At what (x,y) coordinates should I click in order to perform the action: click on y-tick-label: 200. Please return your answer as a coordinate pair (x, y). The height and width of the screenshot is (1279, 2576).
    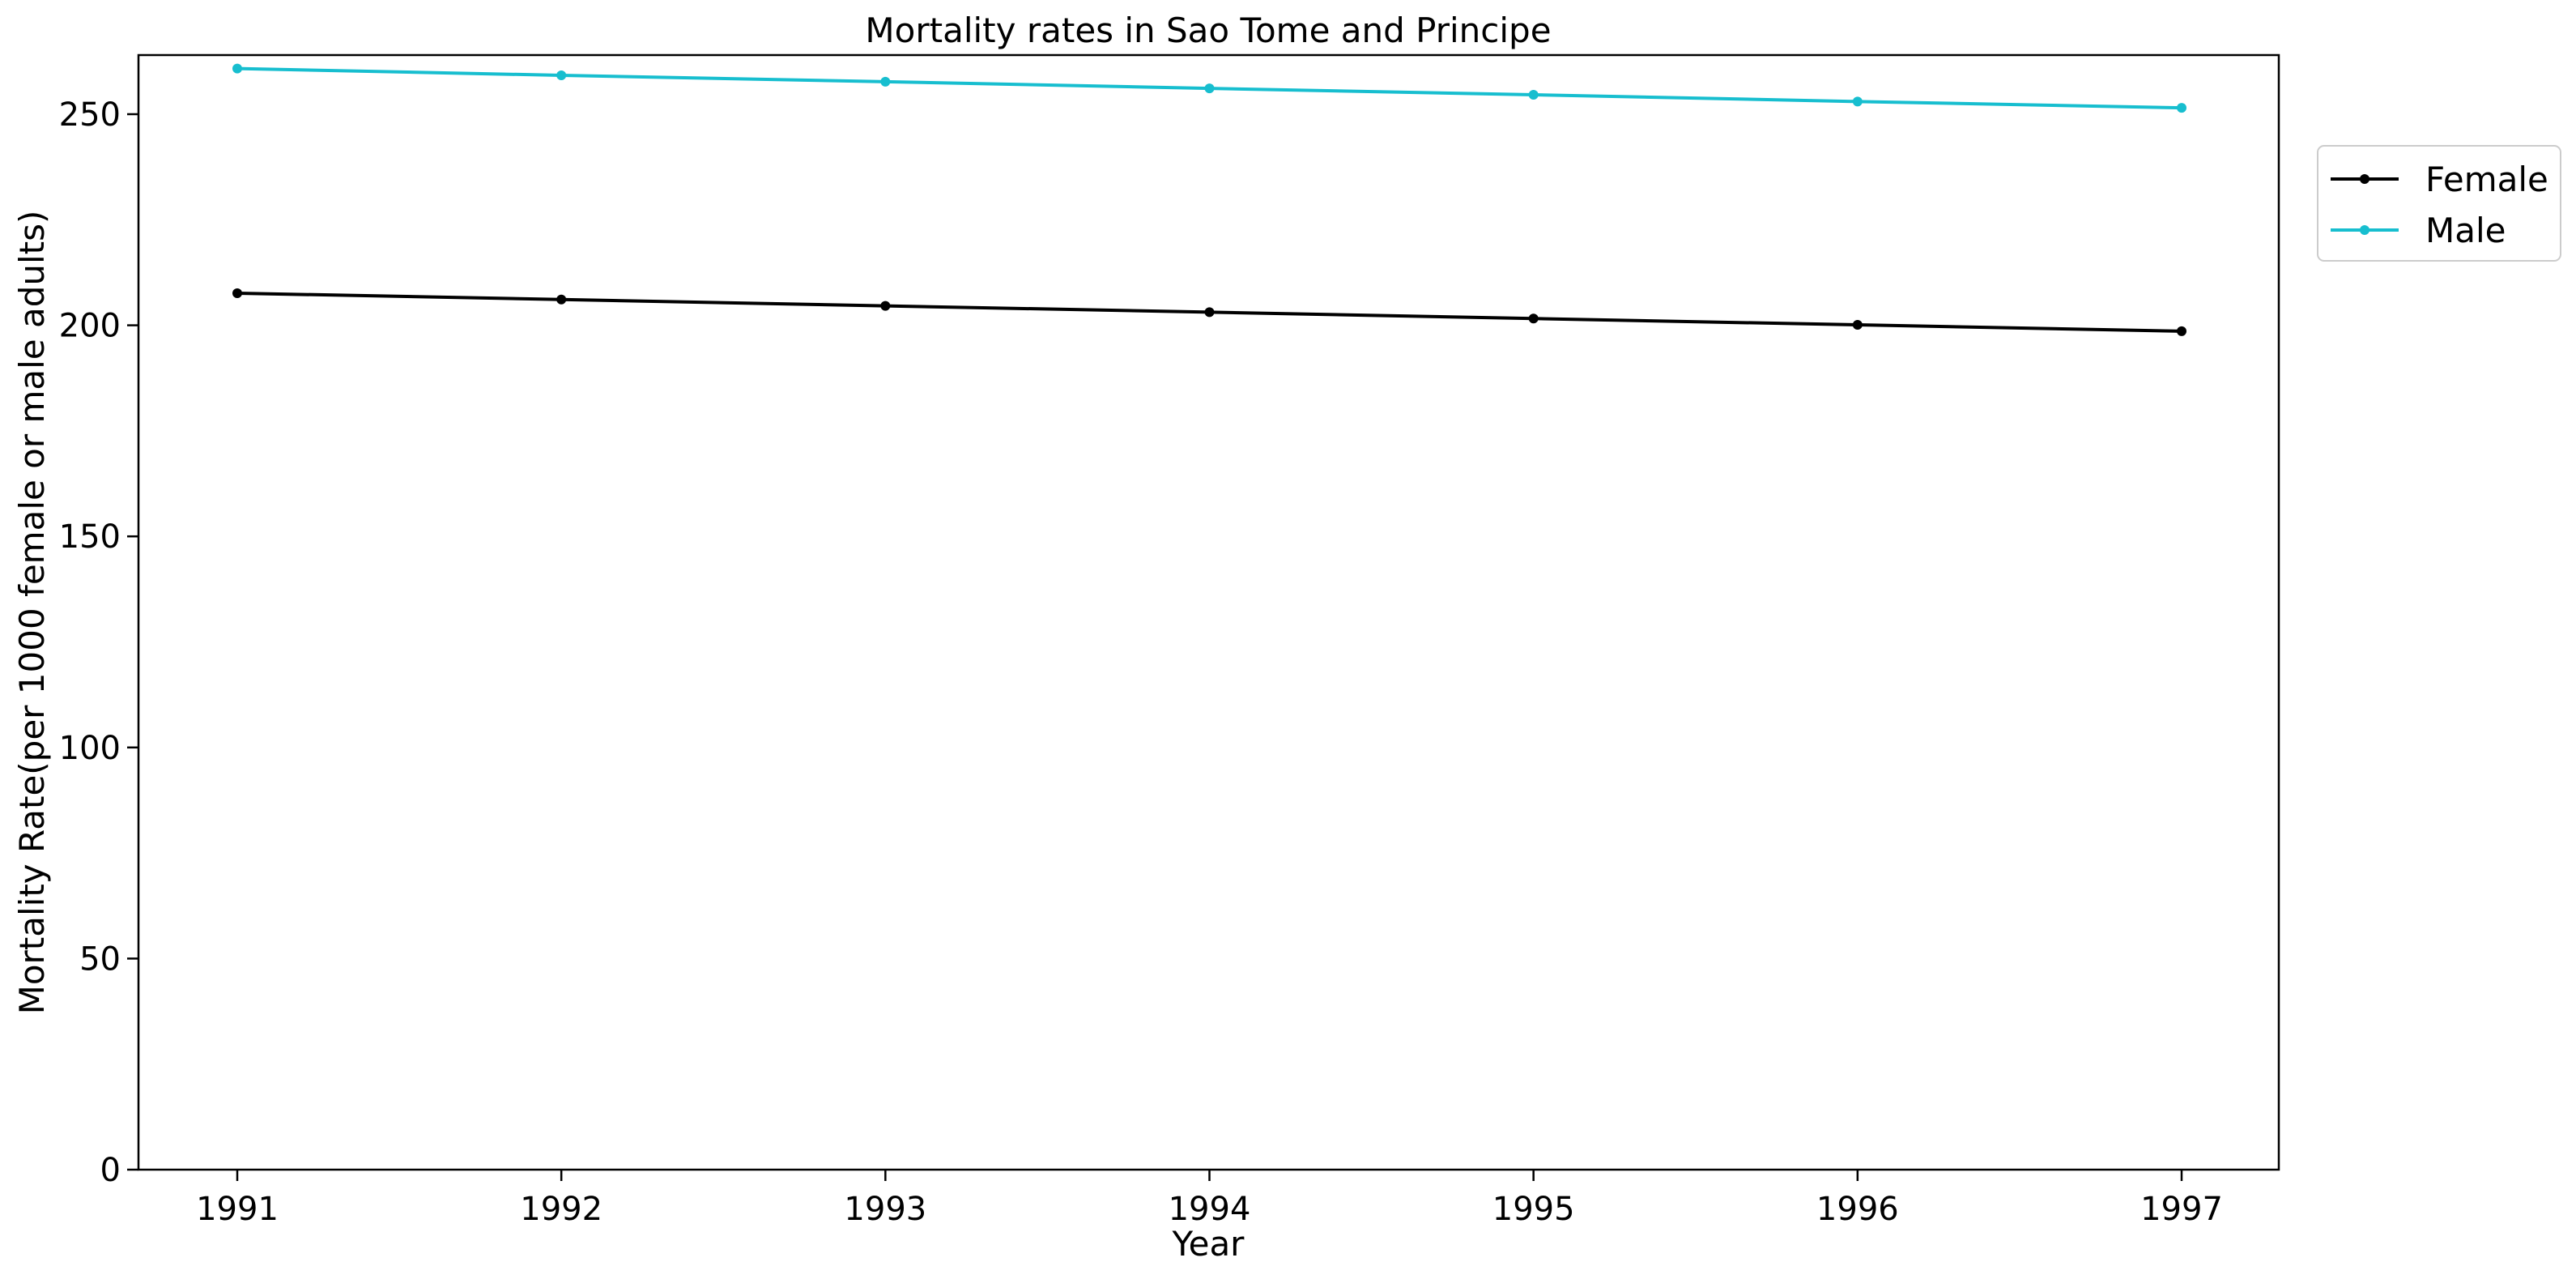
    Looking at the image, I should click on (90, 326).